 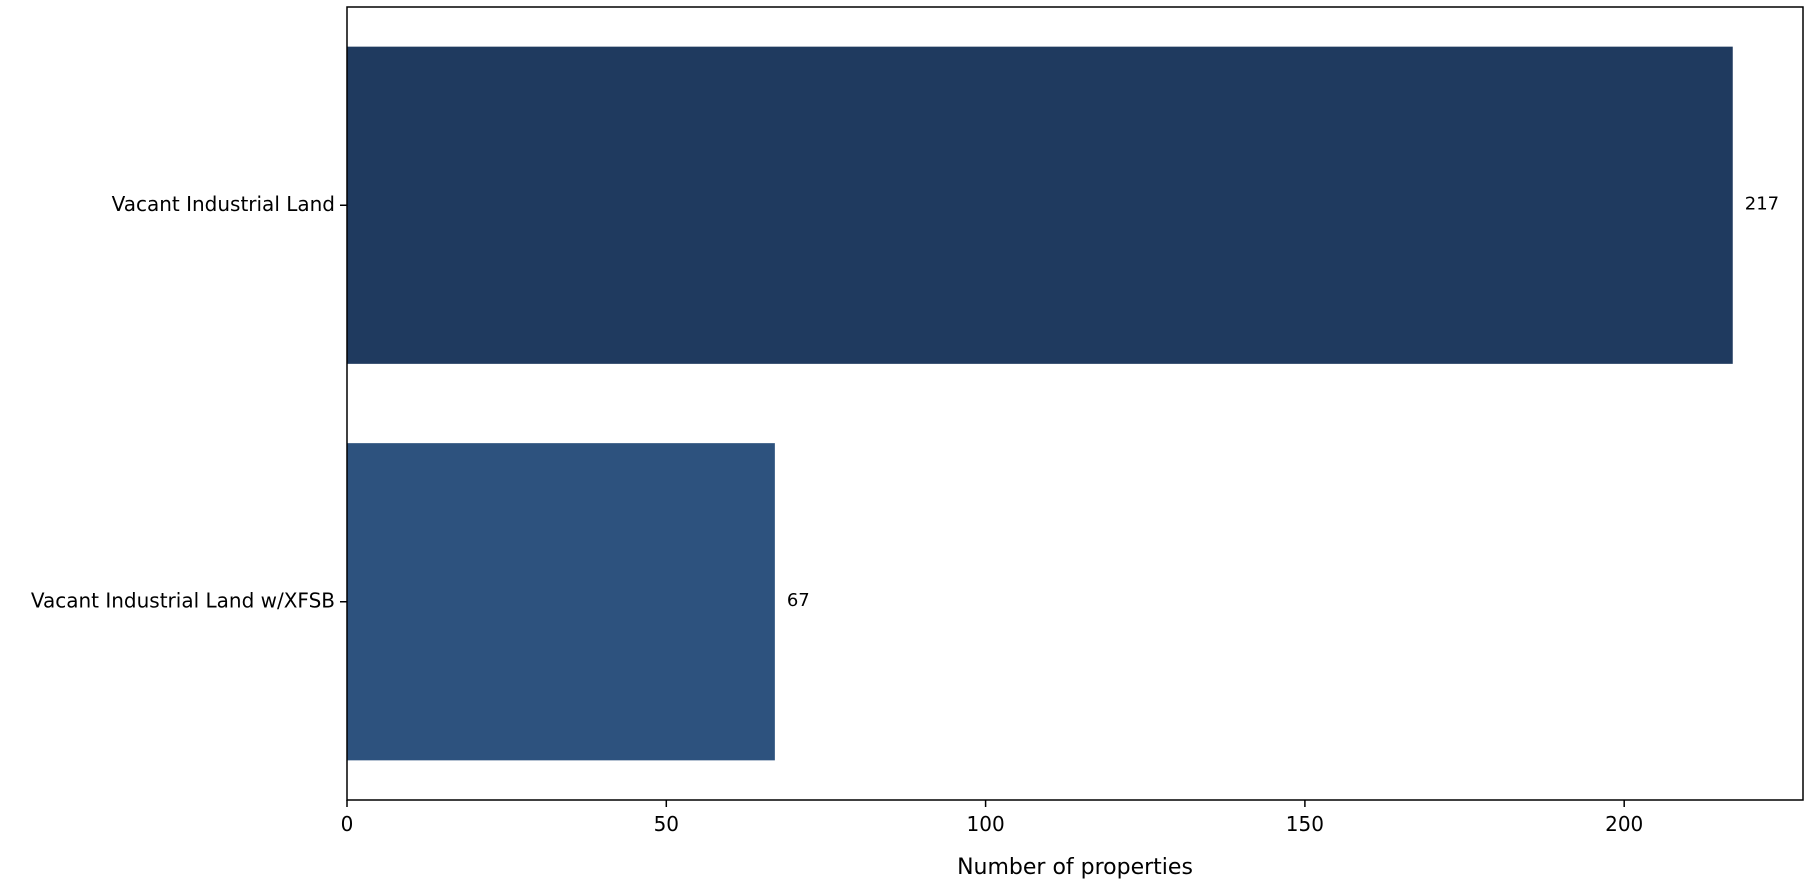 I want to click on x-tick-label-4: 150, so click(x=1305, y=824).